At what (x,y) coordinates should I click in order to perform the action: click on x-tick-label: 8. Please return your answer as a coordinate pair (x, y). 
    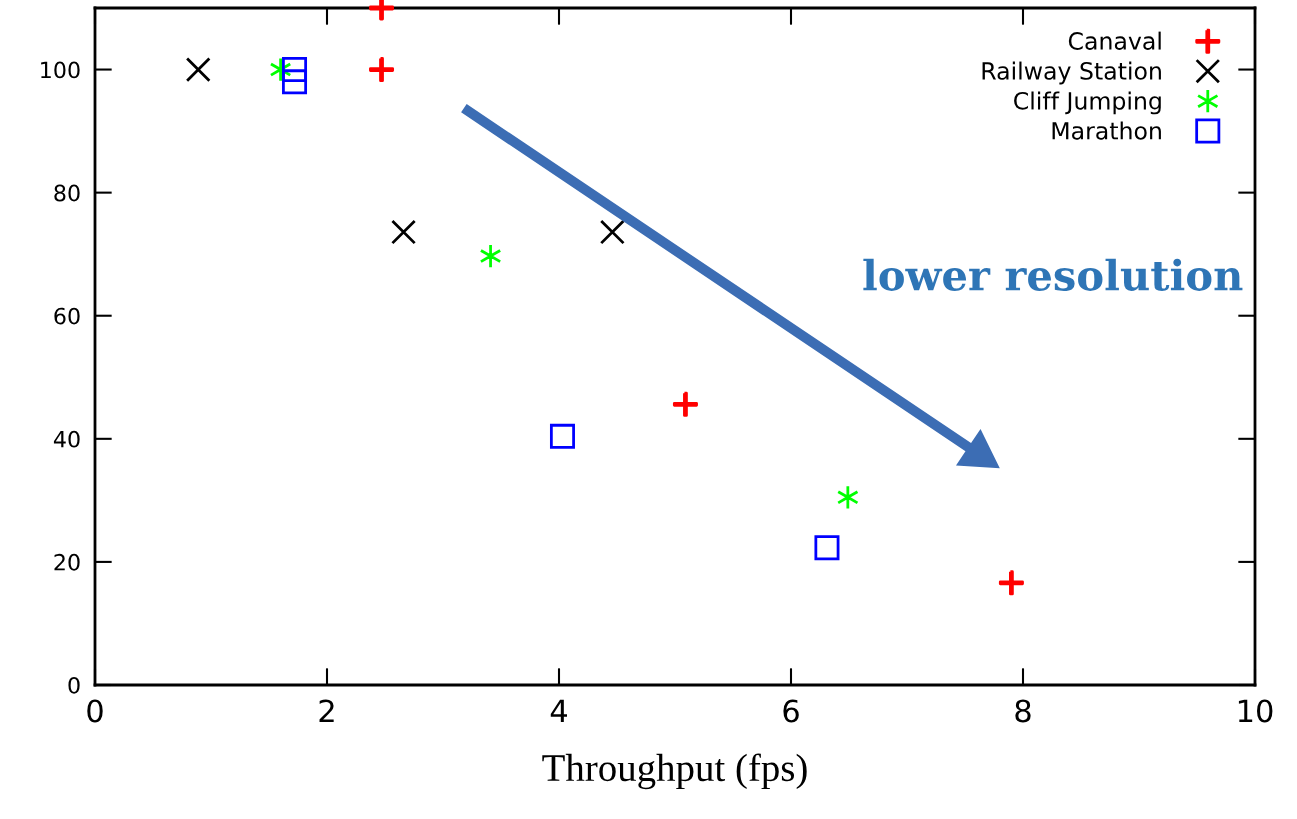
    Looking at the image, I should click on (1023, 711).